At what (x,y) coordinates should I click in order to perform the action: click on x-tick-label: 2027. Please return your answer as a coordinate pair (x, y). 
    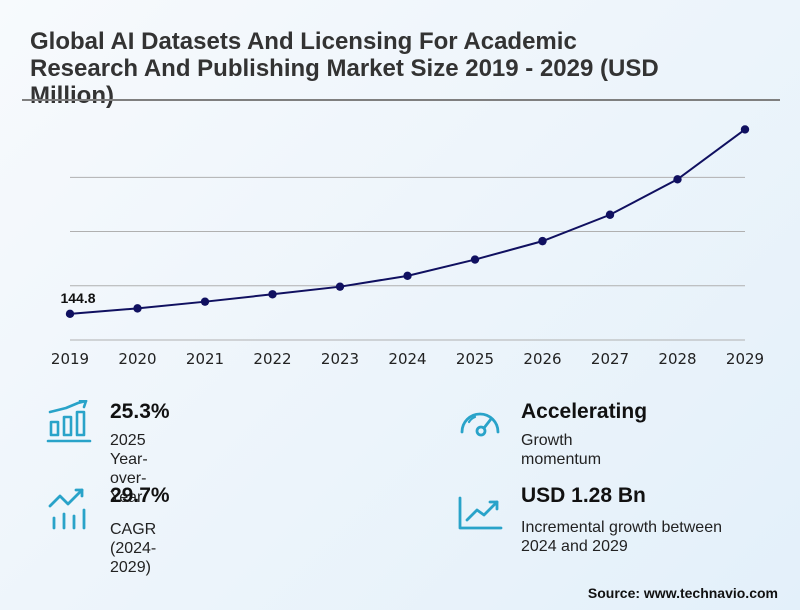
    Looking at the image, I should click on (610, 359).